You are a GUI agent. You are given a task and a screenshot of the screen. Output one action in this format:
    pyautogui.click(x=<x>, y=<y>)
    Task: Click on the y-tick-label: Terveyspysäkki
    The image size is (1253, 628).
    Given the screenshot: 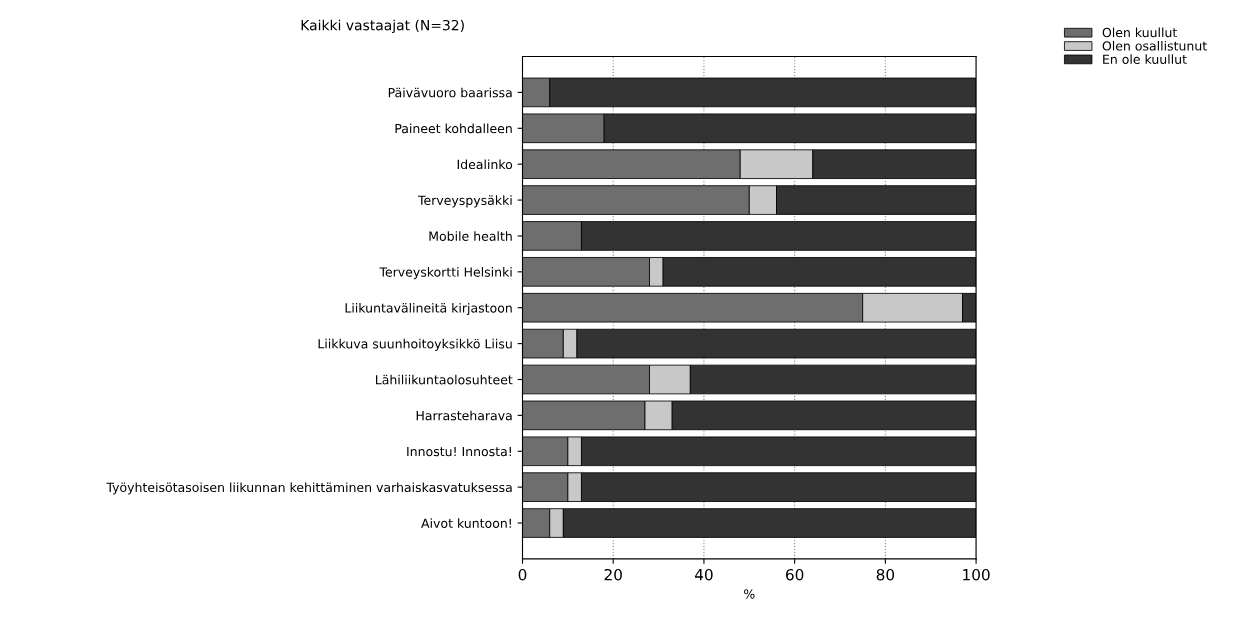 What is the action you would take?
    pyautogui.click(x=464, y=201)
    